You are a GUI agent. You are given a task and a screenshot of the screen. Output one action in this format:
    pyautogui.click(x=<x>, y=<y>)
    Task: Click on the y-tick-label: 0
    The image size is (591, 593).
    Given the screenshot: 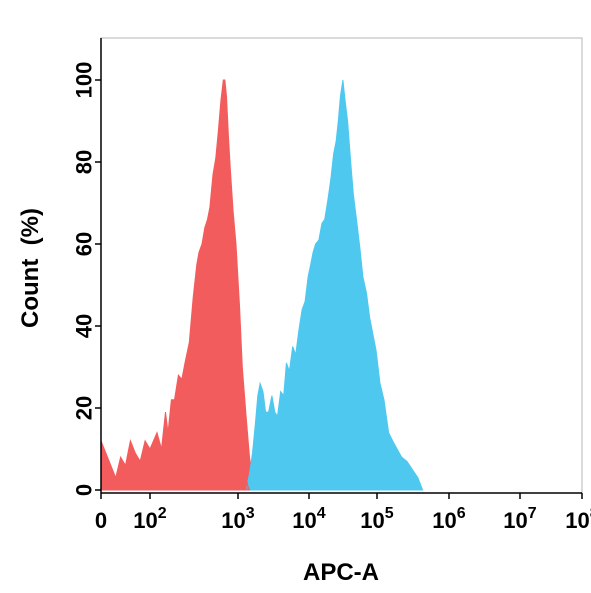 What is the action you would take?
    pyautogui.click(x=84, y=490)
    